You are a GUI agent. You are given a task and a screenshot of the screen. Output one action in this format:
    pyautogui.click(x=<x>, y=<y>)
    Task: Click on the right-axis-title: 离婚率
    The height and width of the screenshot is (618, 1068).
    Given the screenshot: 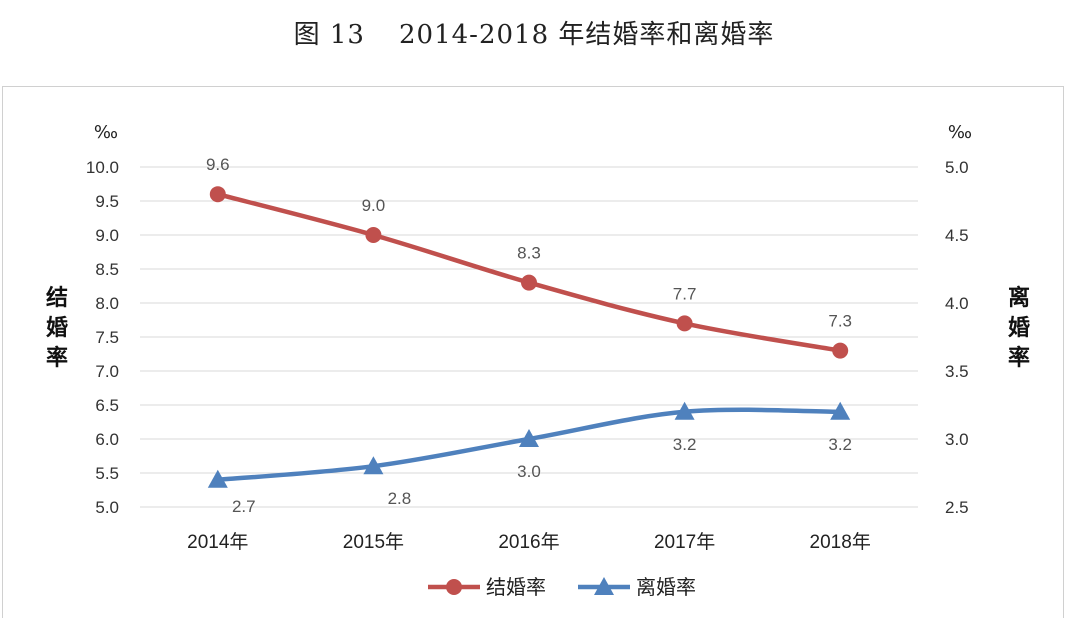 What is the action you would take?
    pyautogui.click(x=1019, y=328)
    